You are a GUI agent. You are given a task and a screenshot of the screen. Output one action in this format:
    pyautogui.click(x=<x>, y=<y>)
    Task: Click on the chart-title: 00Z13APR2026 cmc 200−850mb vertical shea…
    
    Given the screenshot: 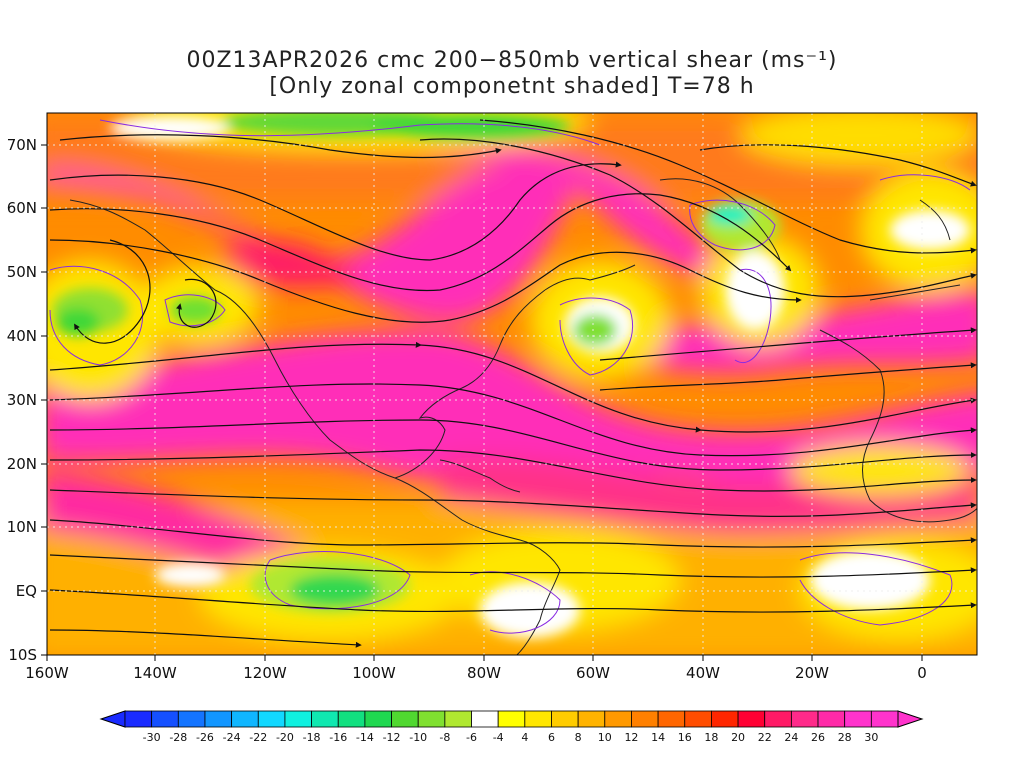 What is the action you would take?
    pyautogui.click(x=512, y=60)
    